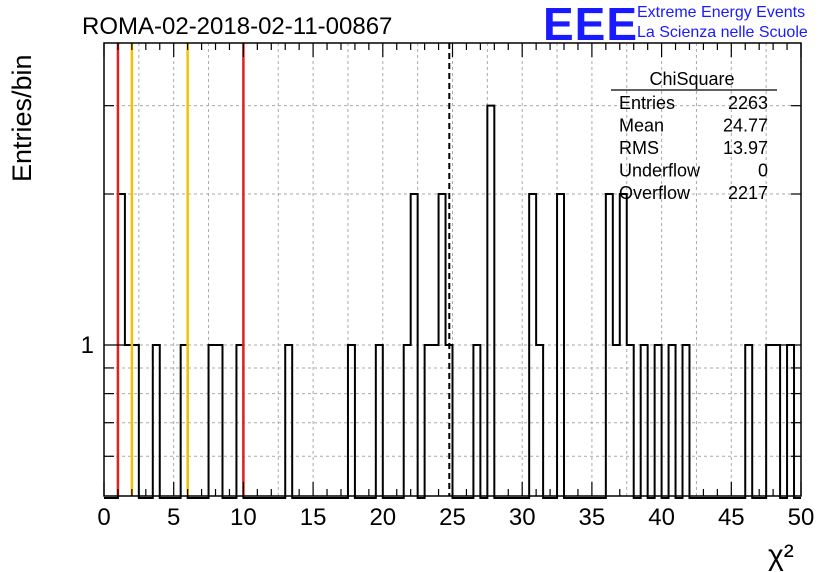  I want to click on eee-logo: EEE, so click(591, 25).